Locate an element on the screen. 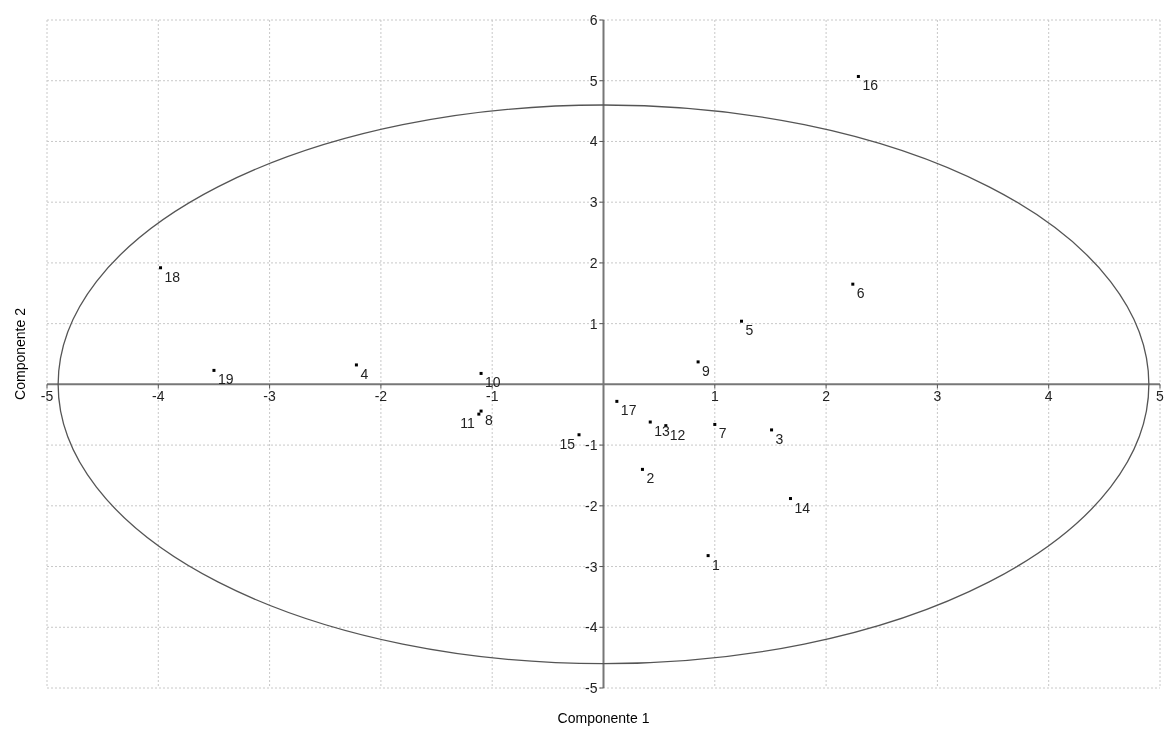  y-tick-label: 3 is located at coordinates (593, 202).